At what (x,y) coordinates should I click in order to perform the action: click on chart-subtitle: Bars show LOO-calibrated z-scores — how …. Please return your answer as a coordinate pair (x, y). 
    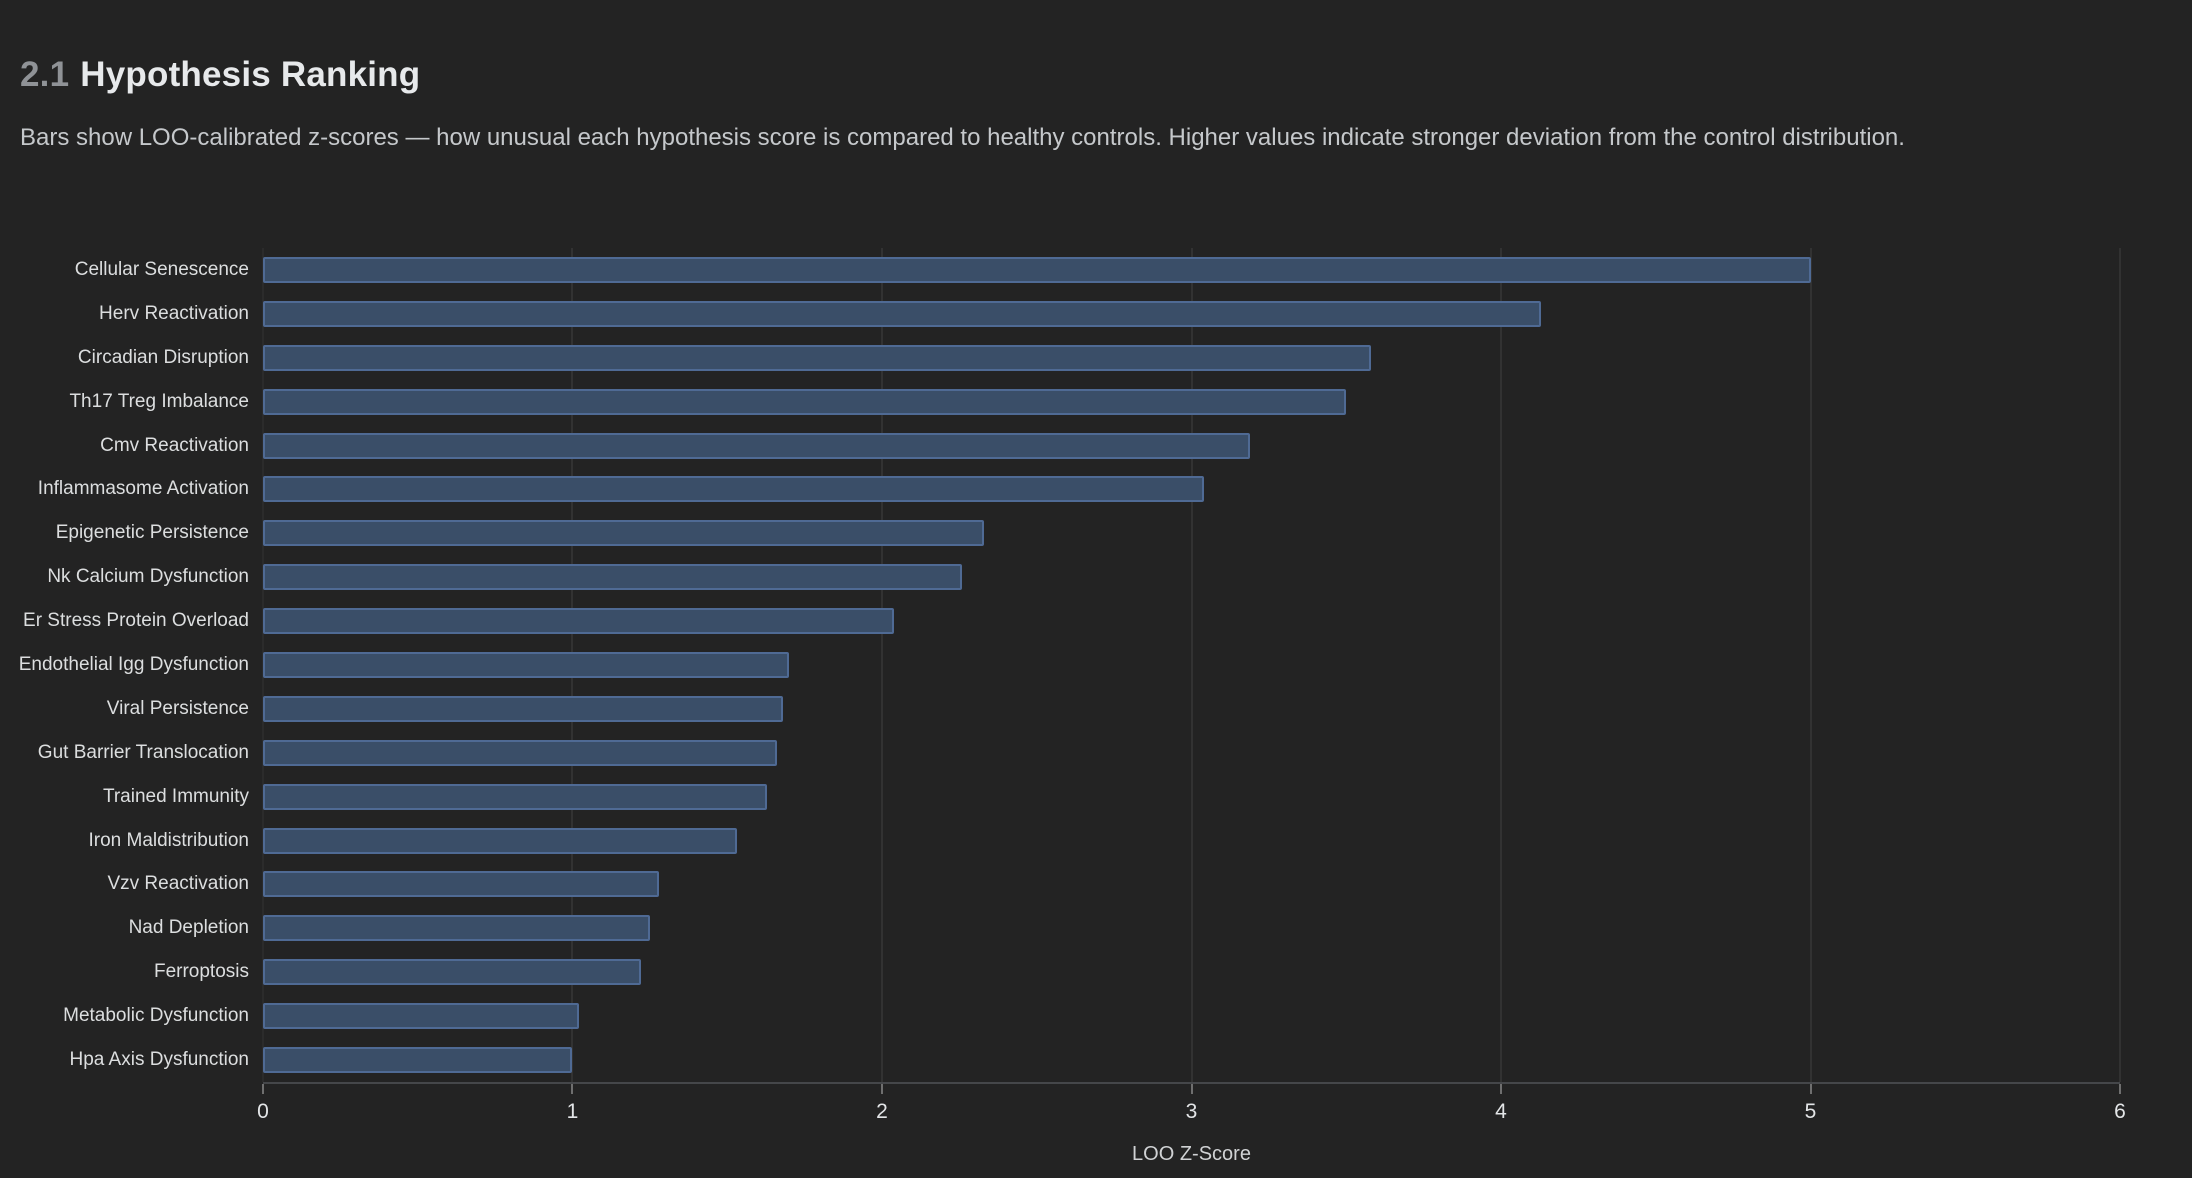
    Looking at the image, I should click on (962, 137).